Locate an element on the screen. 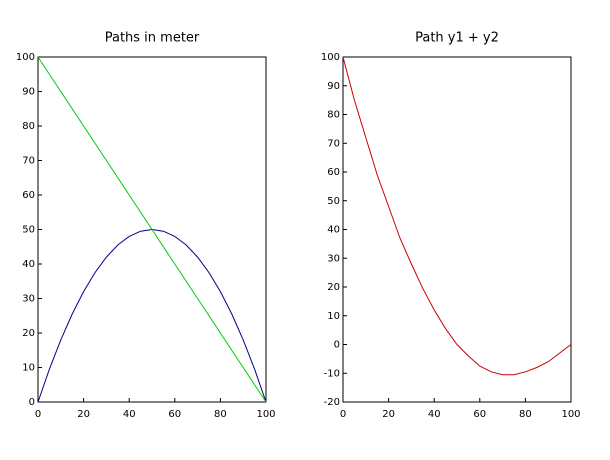 This screenshot has width=610, height=460. chart-title: Paths in meter is located at coordinates (152, 38).